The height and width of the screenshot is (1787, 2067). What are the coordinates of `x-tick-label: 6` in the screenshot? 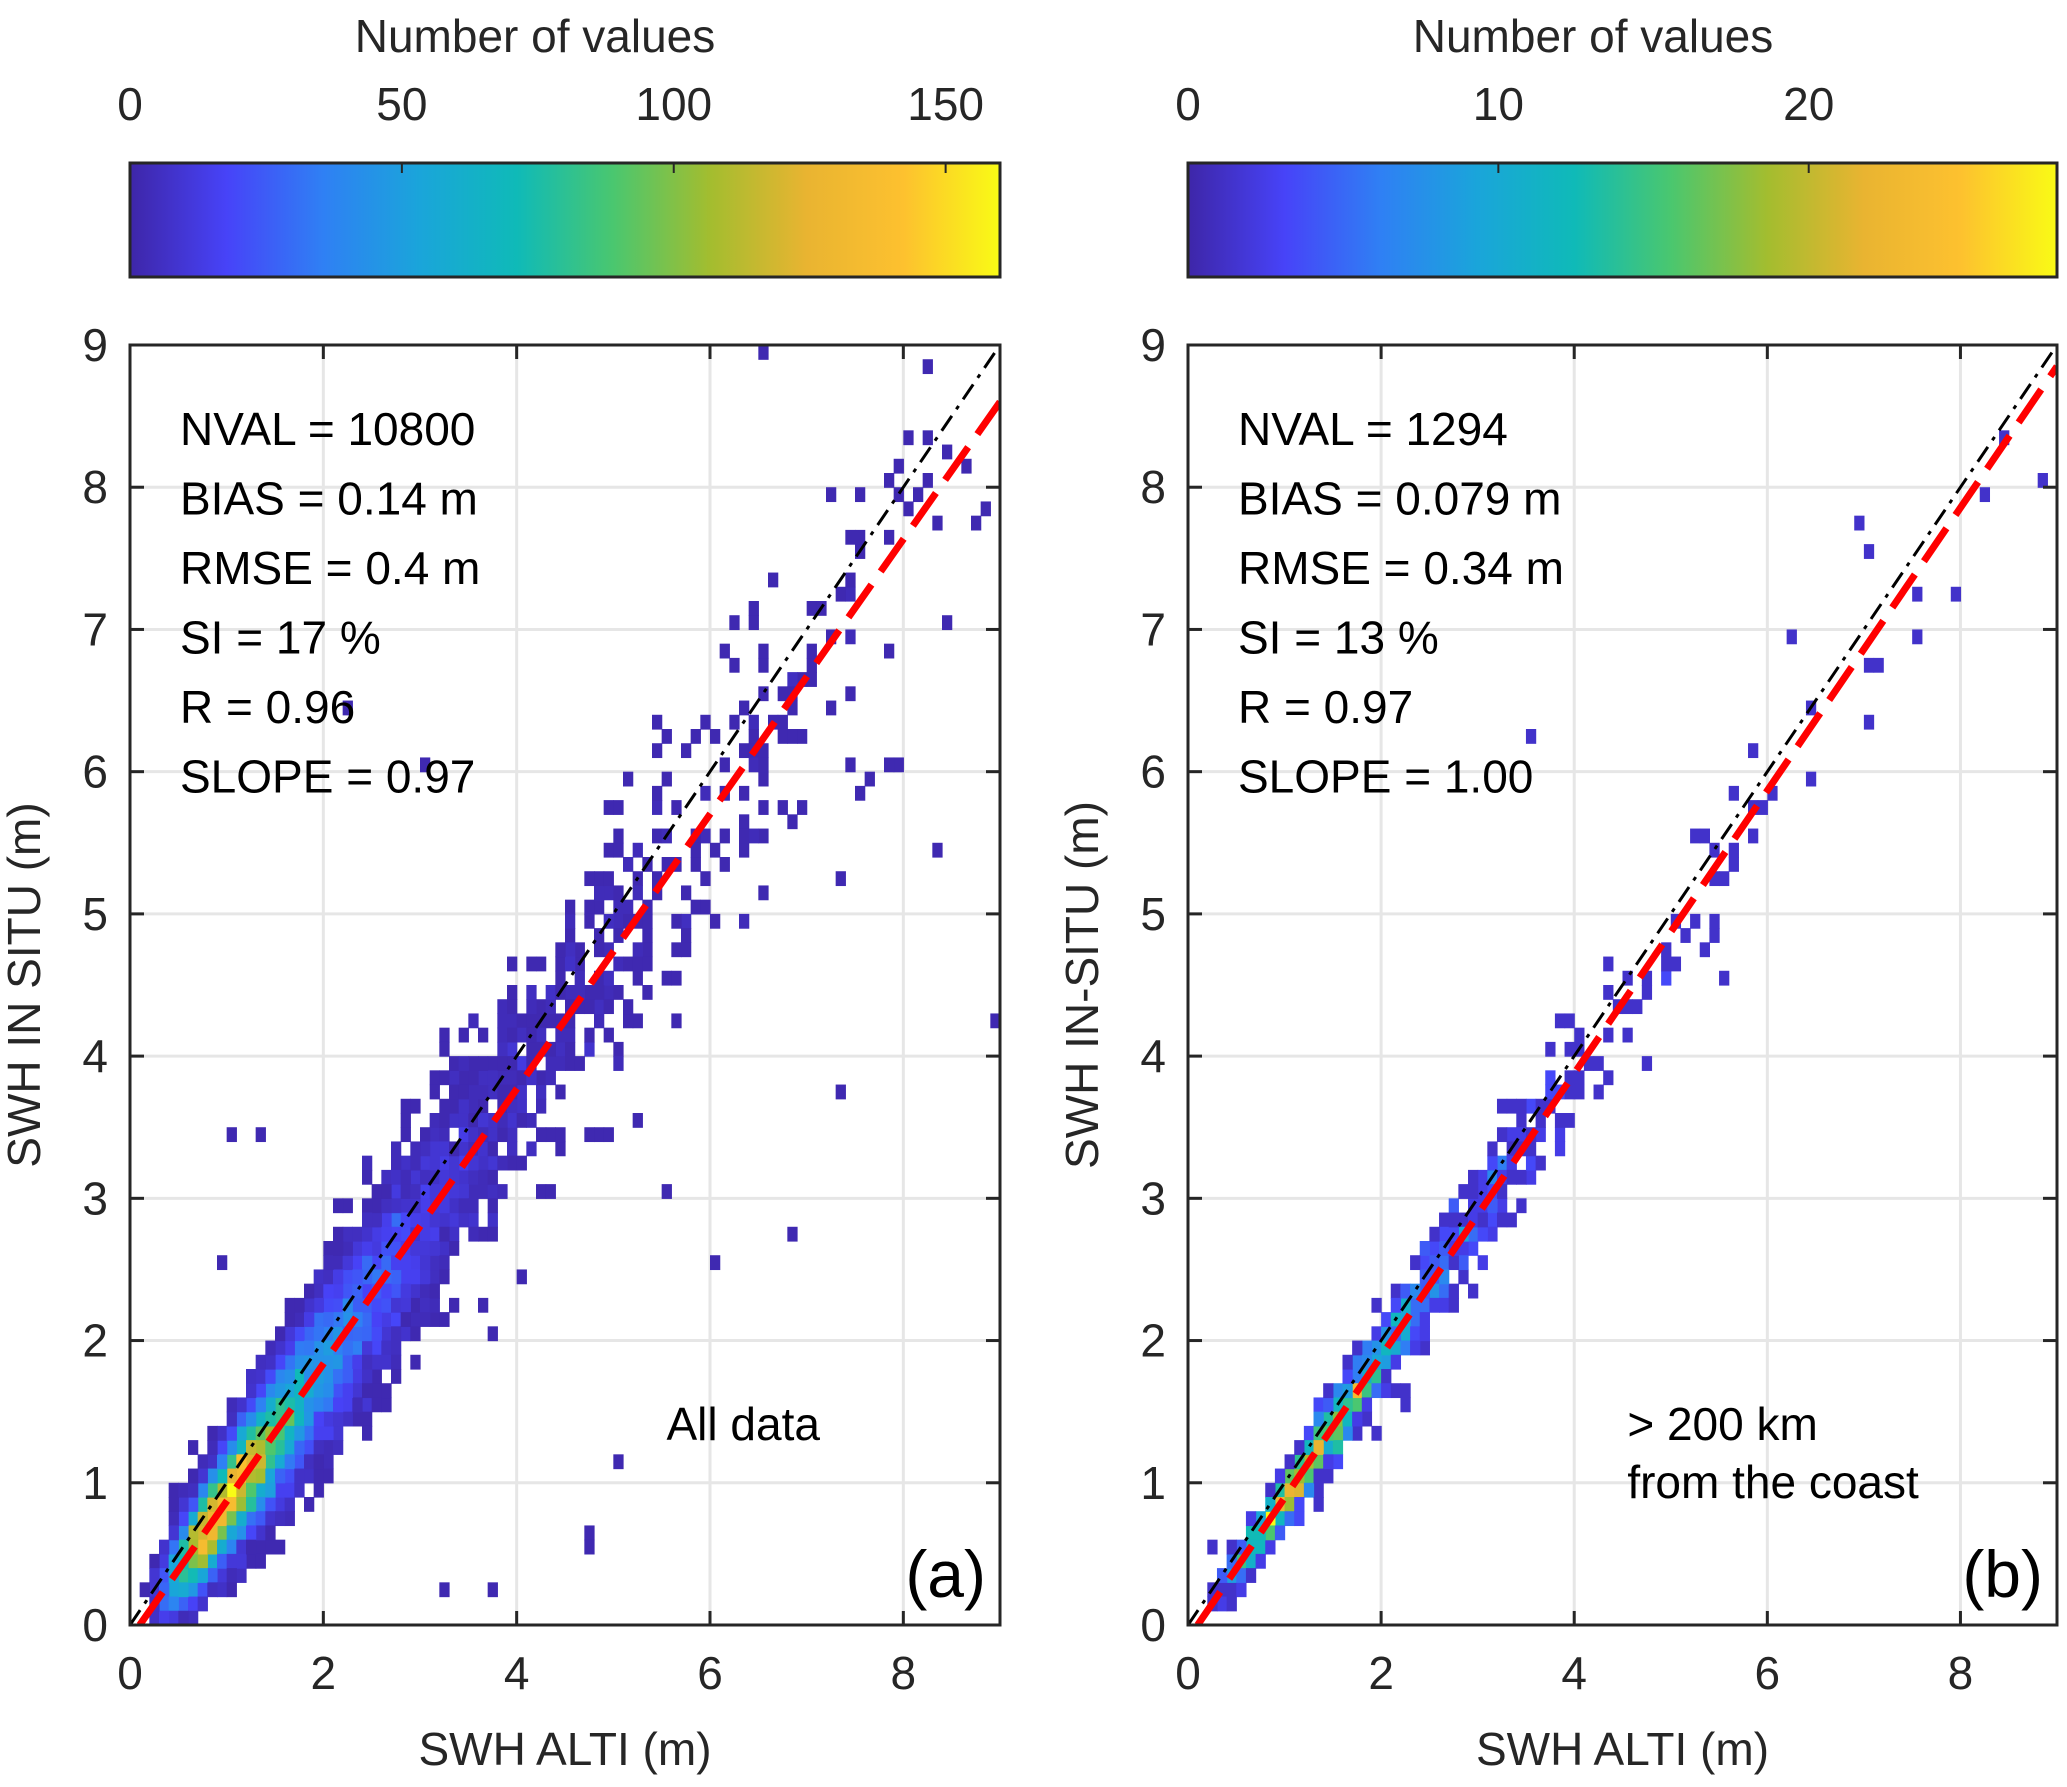 It's located at (710, 1673).